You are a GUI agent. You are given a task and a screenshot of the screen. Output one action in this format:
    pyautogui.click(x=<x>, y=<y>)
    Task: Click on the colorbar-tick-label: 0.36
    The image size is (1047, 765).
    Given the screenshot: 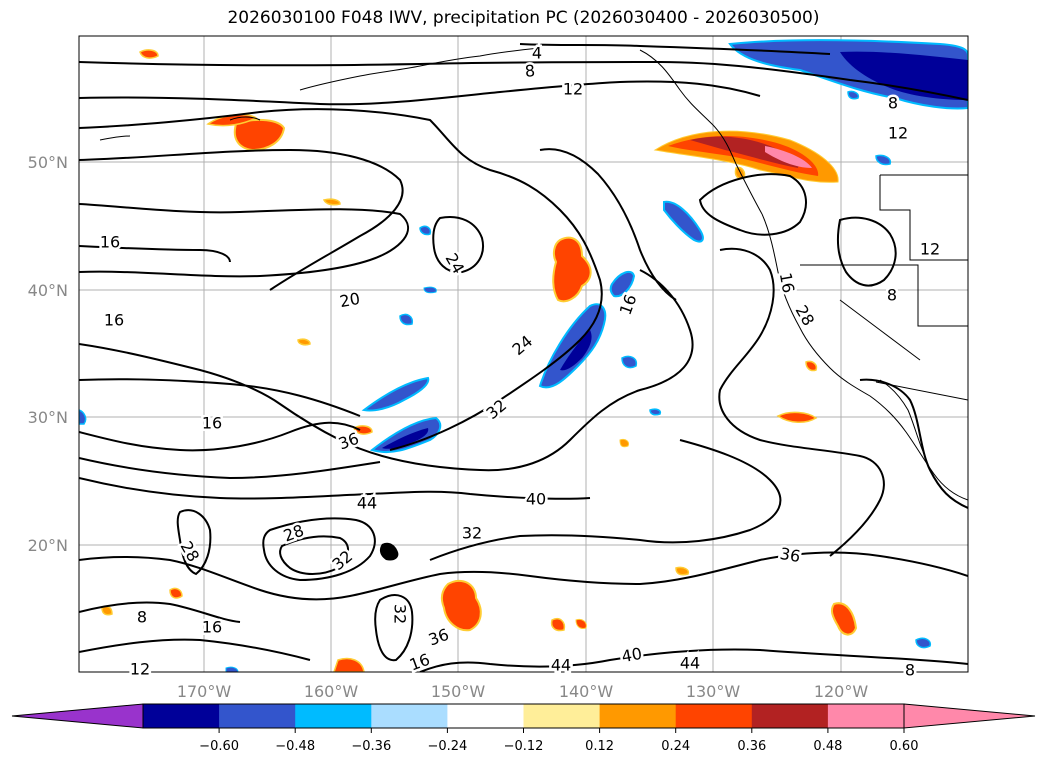 What is the action you would take?
    pyautogui.click(x=751, y=746)
    